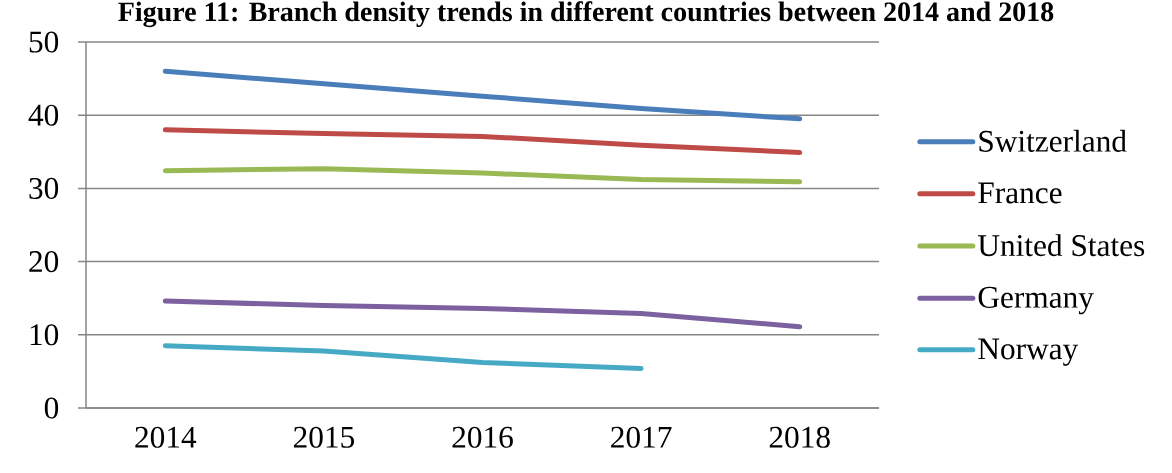  Describe the element at coordinates (586, 14) in the screenshot. I see `chart-title: Figure 11: Branch density trends in different countries between 2014 and 2018` at that location.